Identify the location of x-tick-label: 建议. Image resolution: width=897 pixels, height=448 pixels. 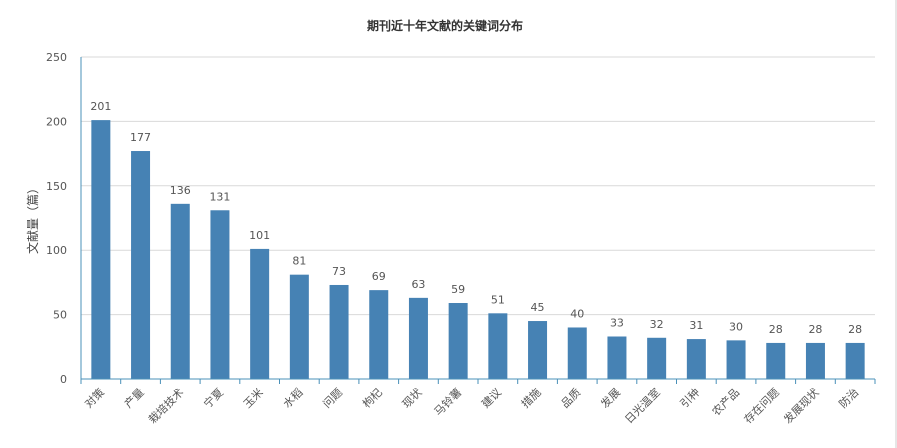
(491, 397).